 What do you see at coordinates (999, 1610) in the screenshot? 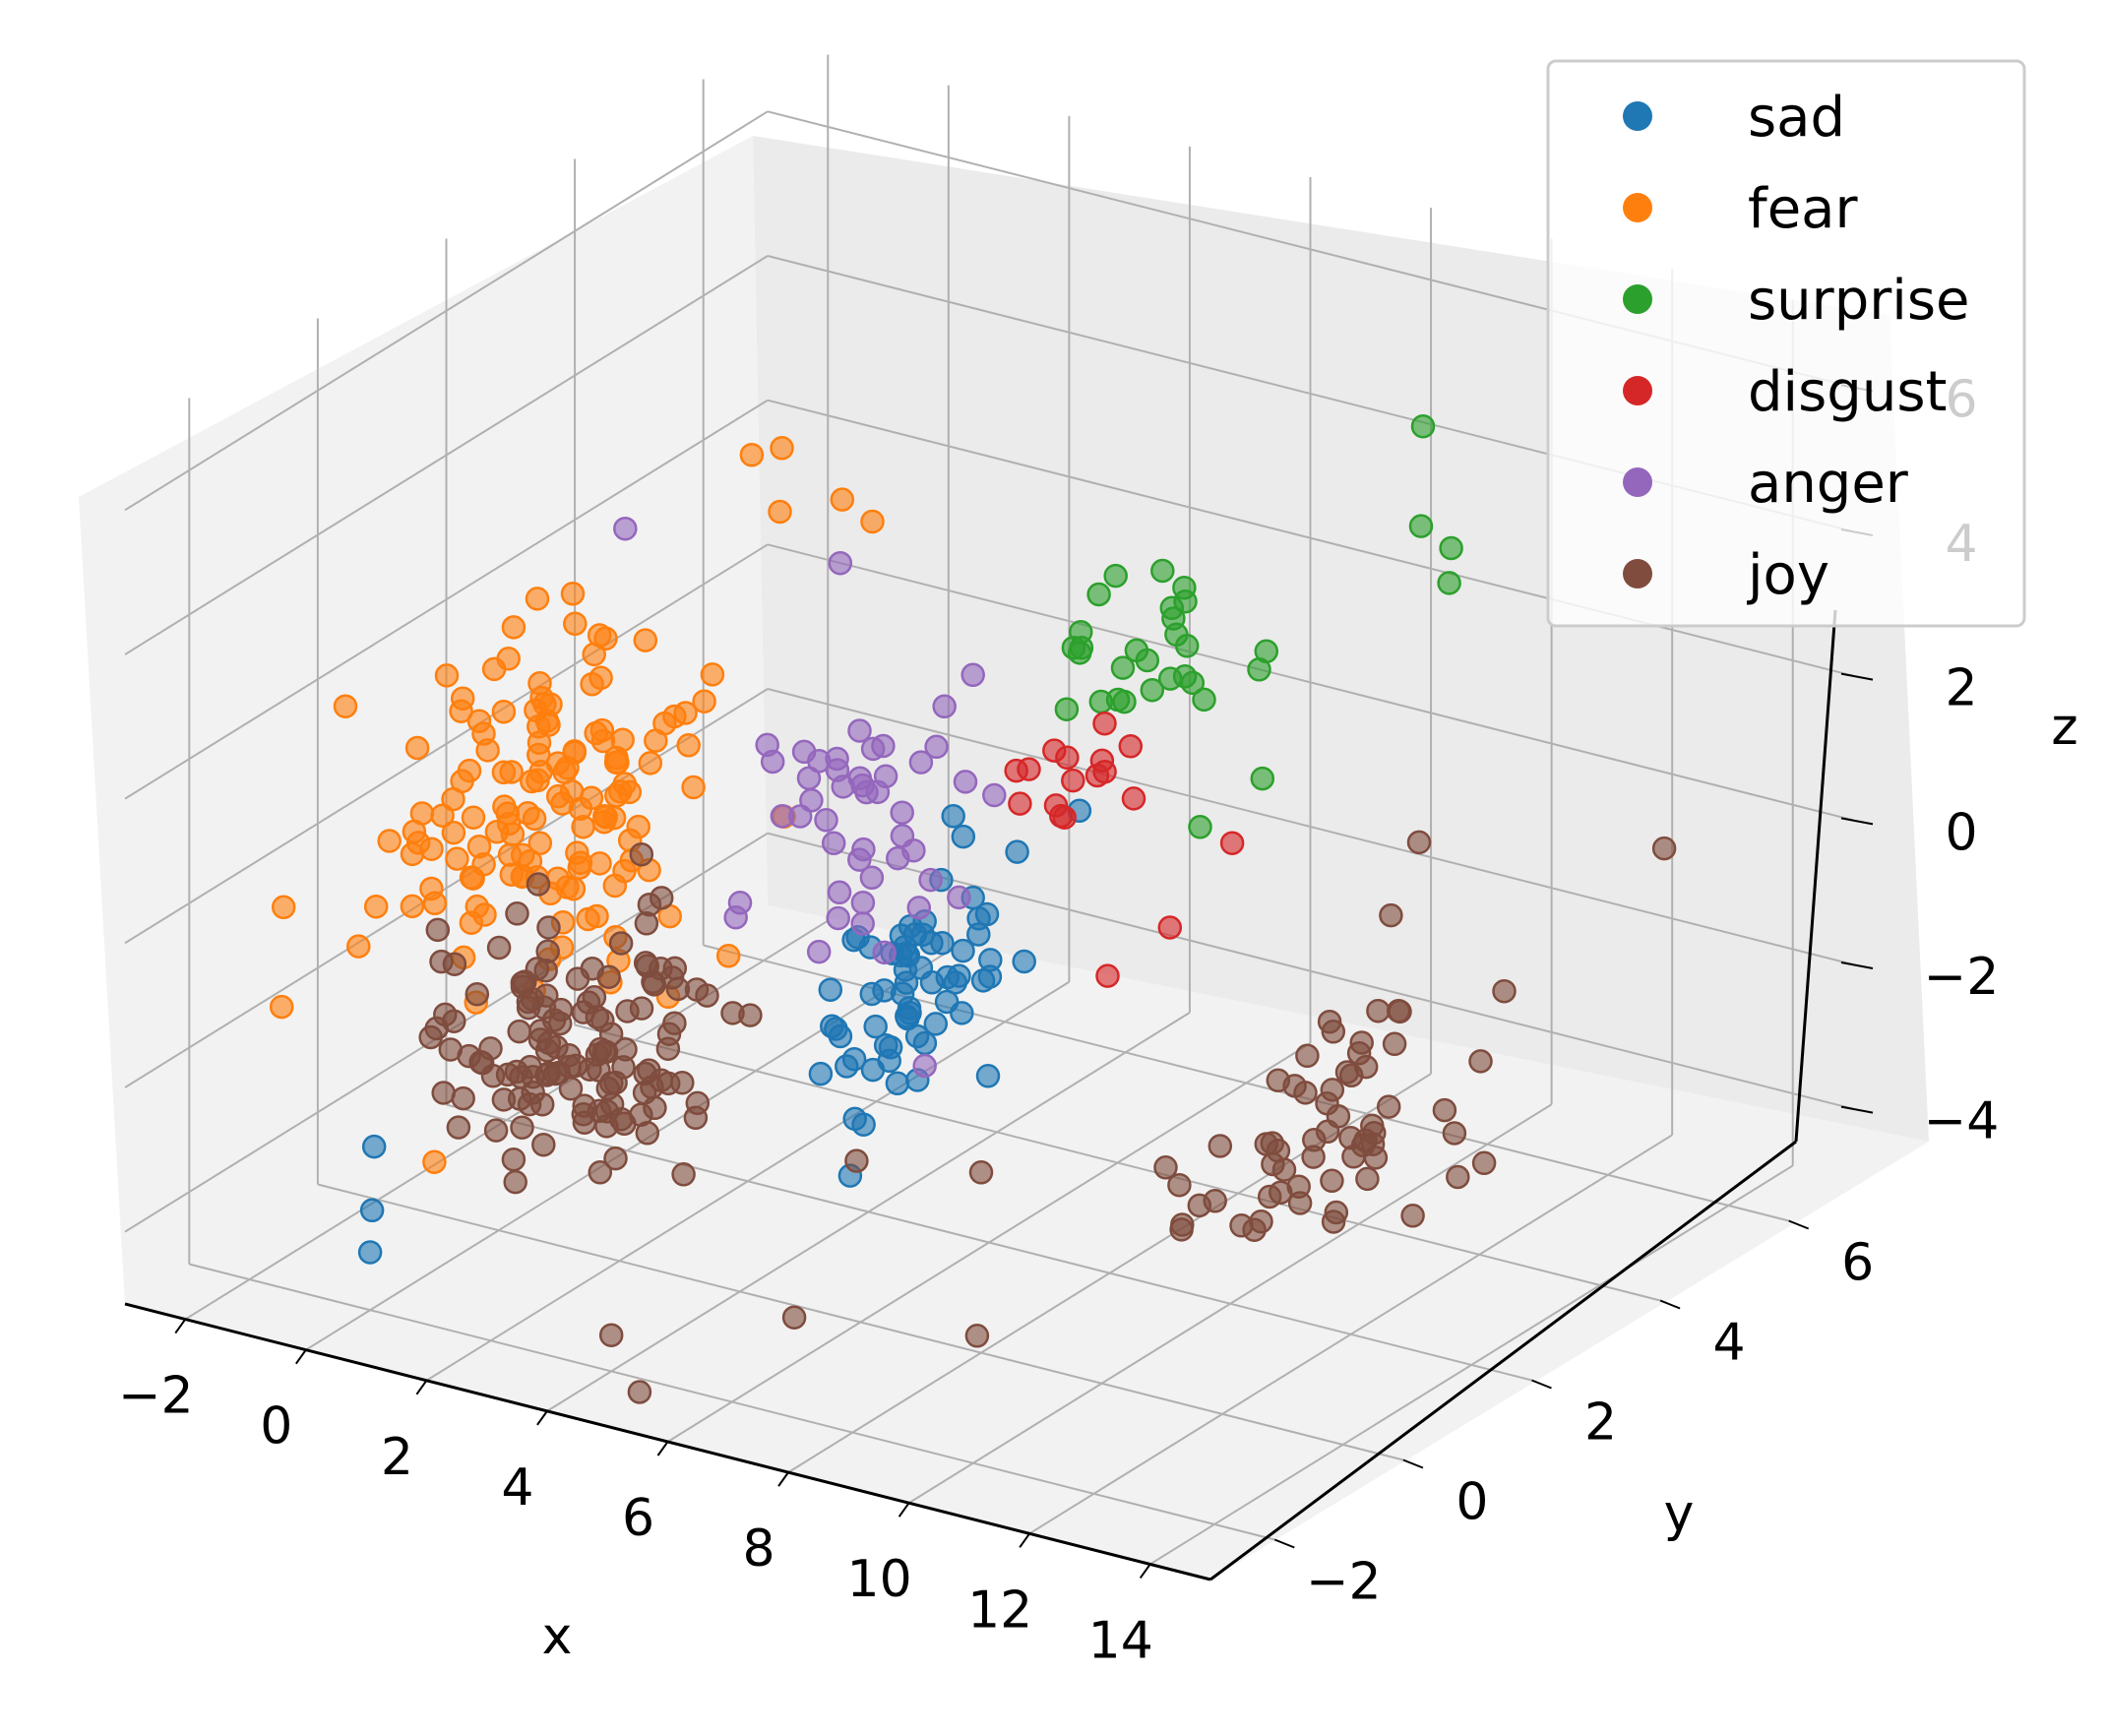
I see `x-tick-label: 12` at bounding box center [999, 1610].